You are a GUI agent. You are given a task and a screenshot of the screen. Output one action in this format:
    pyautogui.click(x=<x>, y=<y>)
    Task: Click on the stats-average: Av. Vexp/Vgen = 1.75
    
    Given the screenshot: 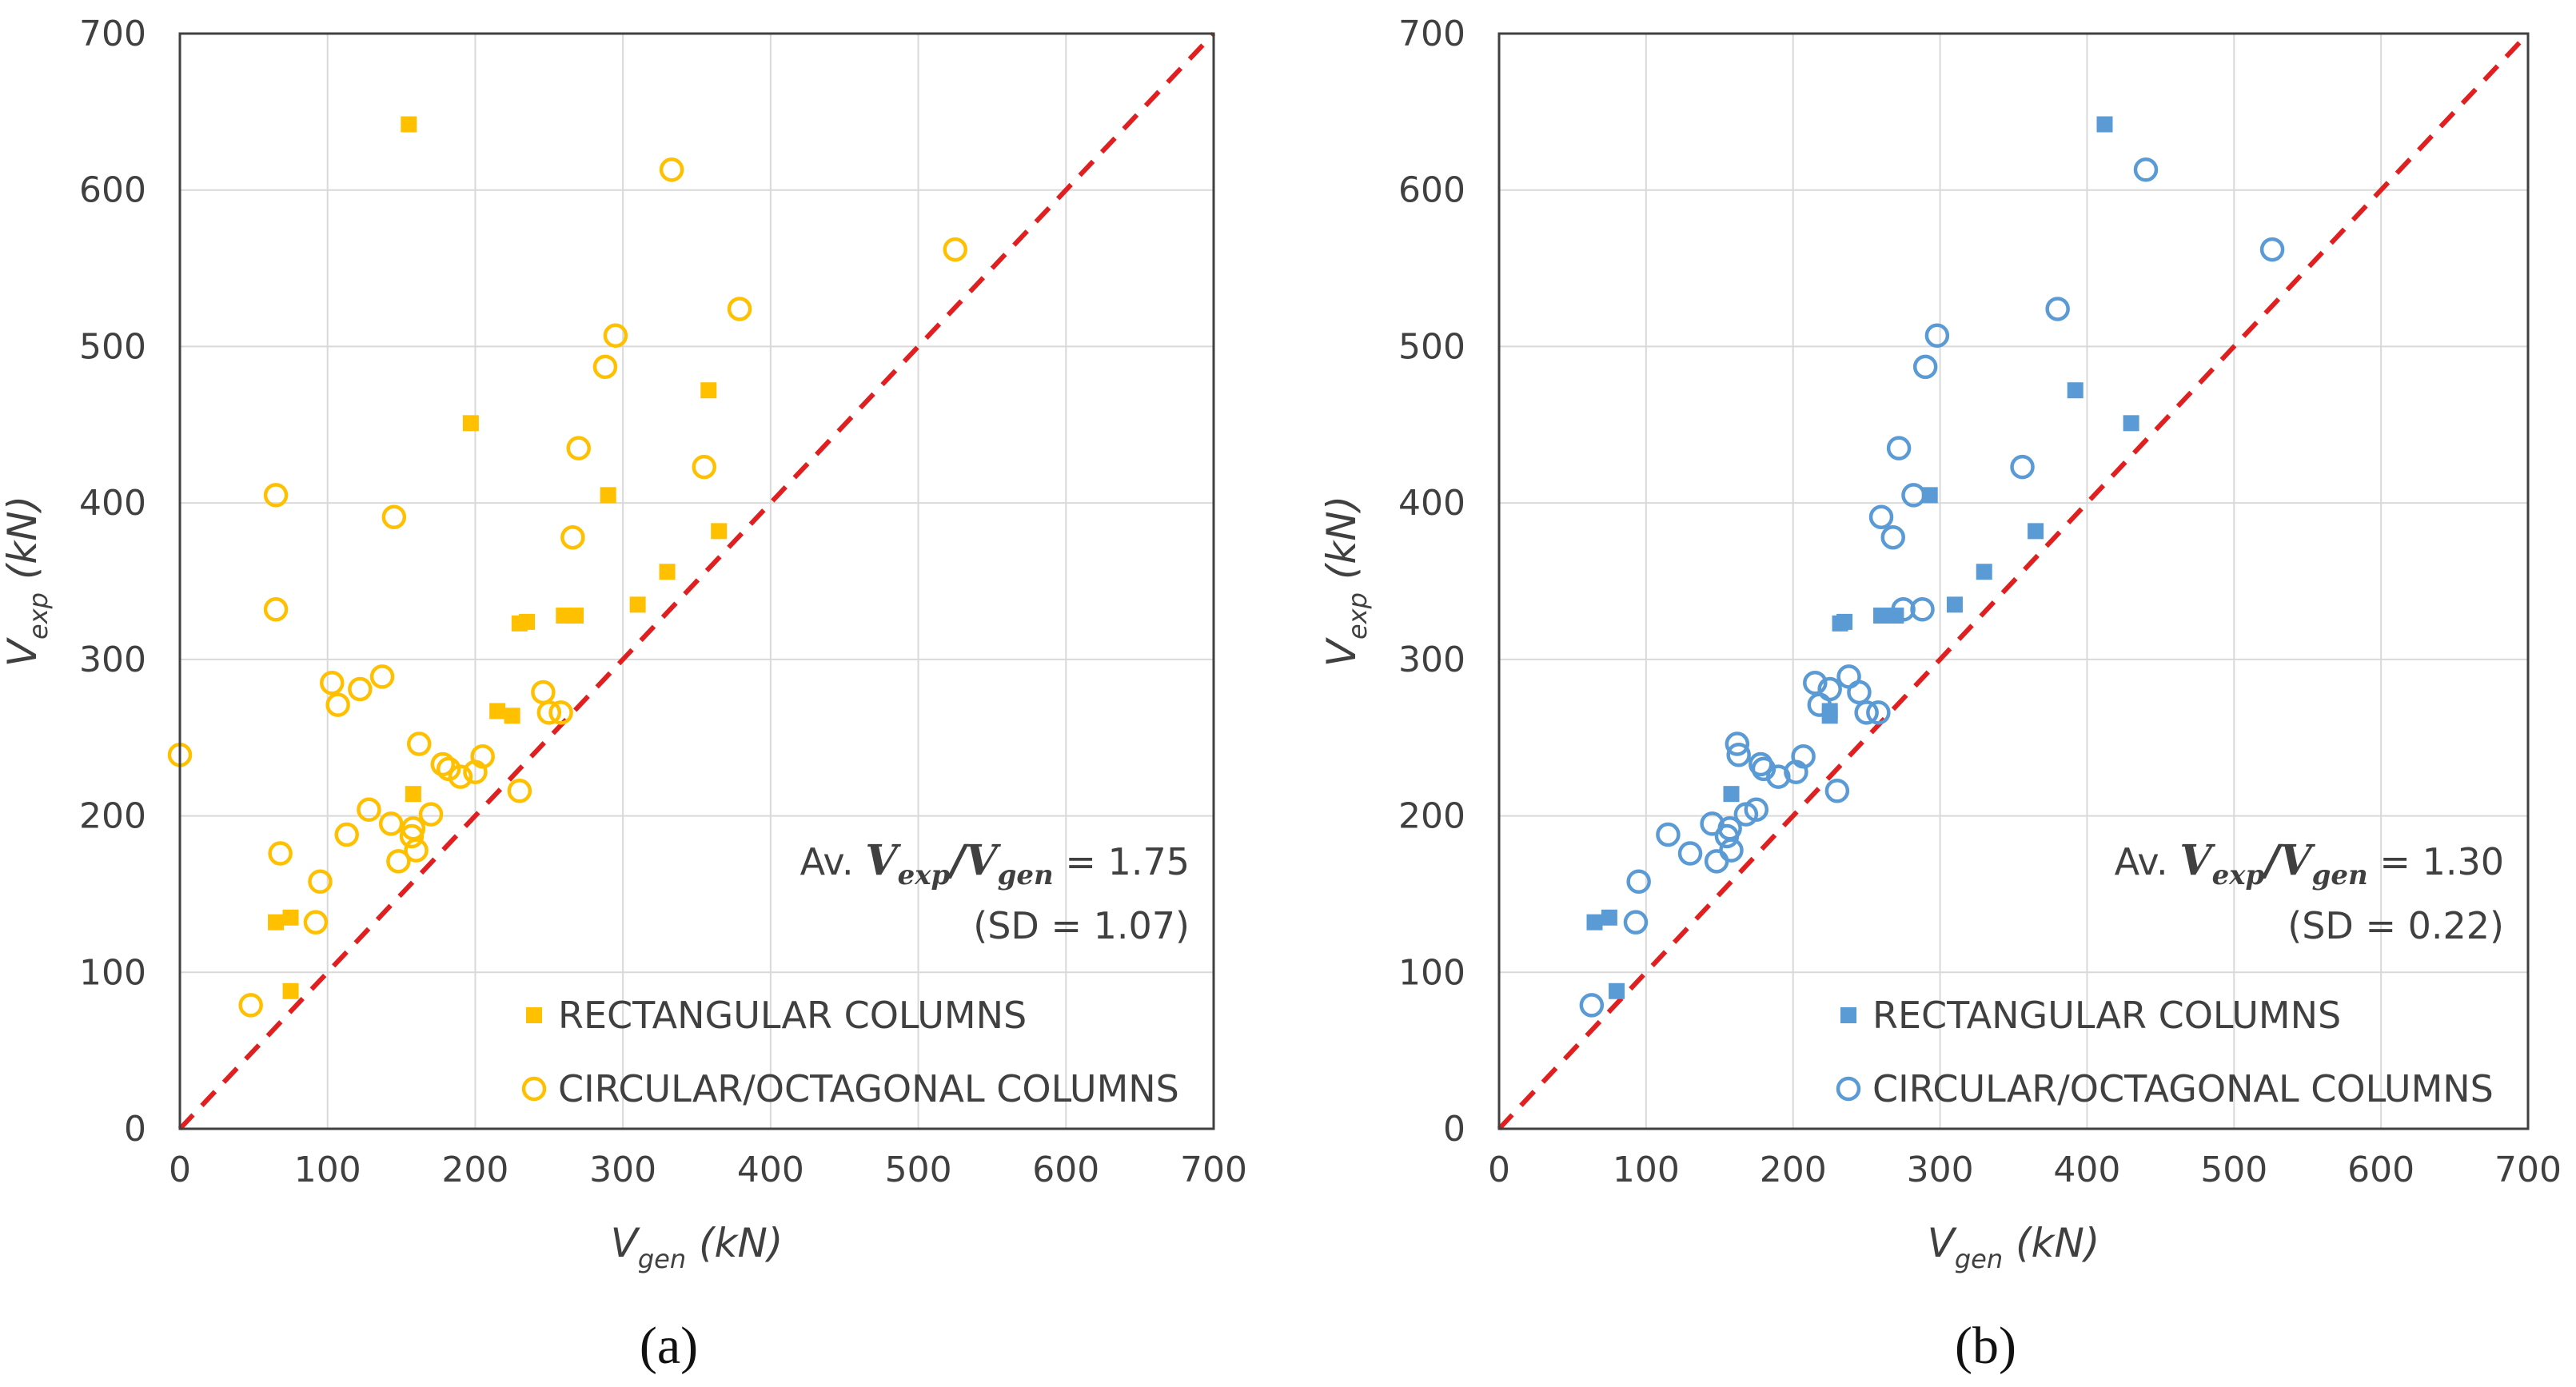 What is the action you would take?
    pyautogui.click(x=995, y=864)
    